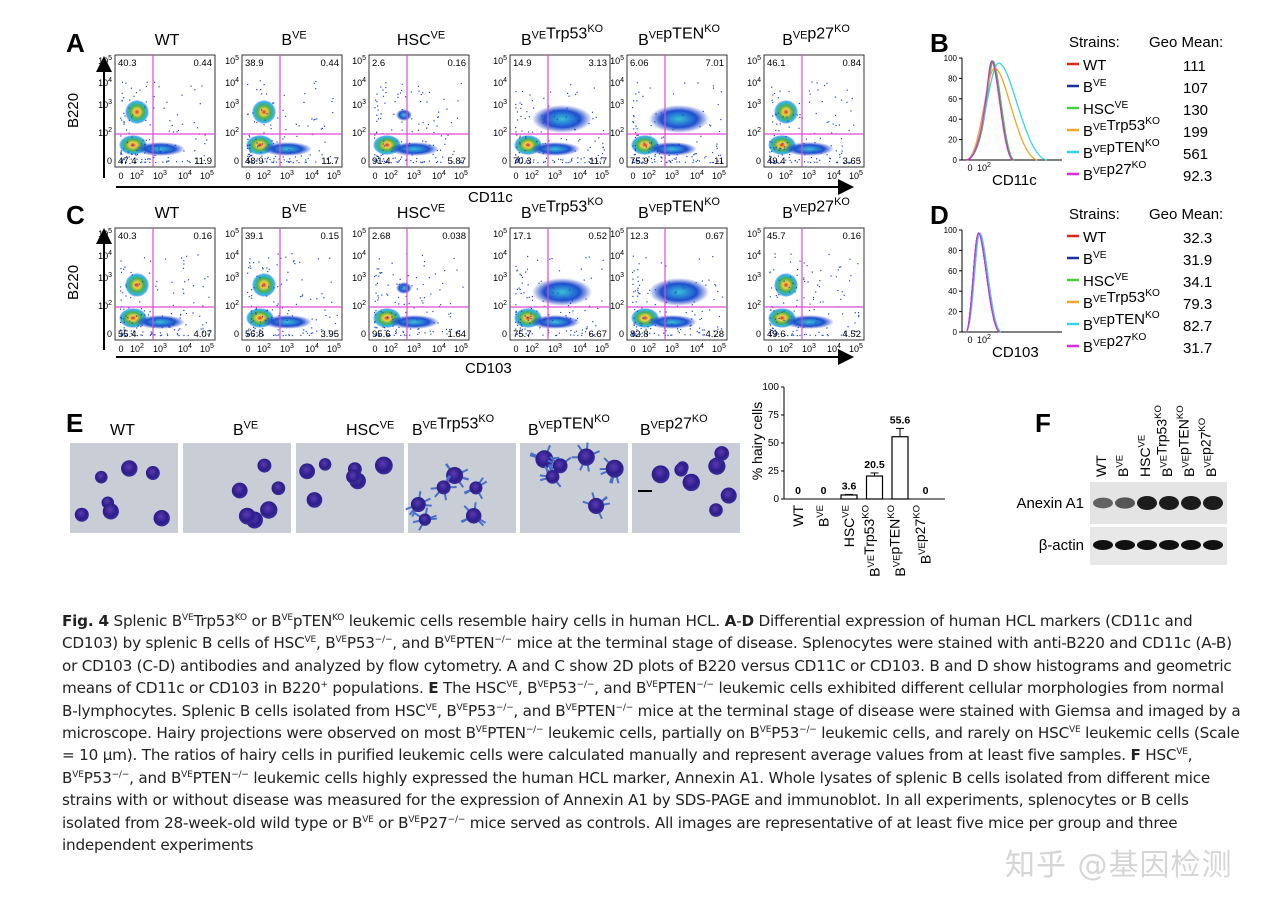  What do you see at coordinates (952, 312) in the screenshot?
I see `hist-y-tick-label: 20` at bounding box center [952, 312].